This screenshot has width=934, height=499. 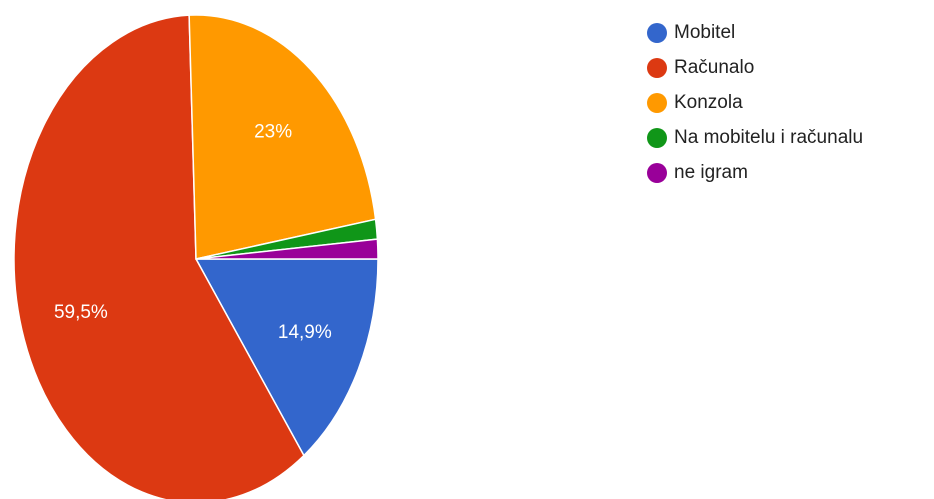 I want to click on legend-label: ne igram, so click(x=711, y=172).